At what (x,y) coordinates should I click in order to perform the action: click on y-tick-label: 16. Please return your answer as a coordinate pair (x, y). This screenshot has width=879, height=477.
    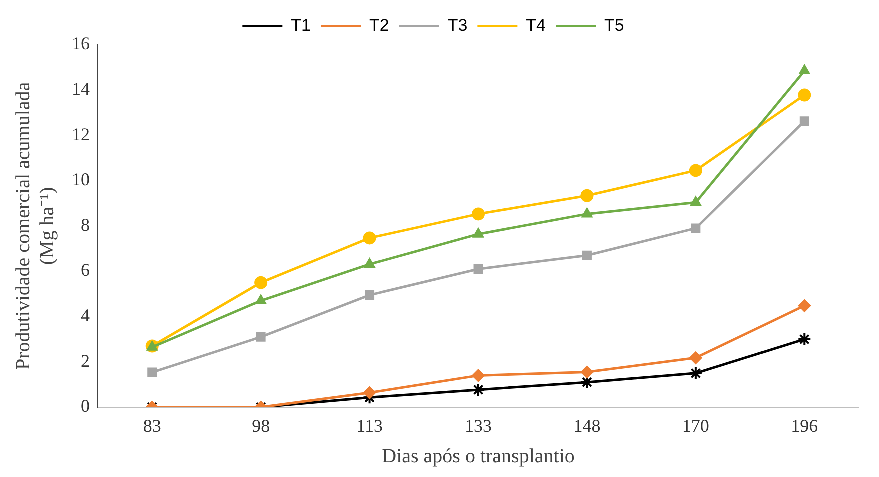
    Looking at the image, I should click on (81, 44).